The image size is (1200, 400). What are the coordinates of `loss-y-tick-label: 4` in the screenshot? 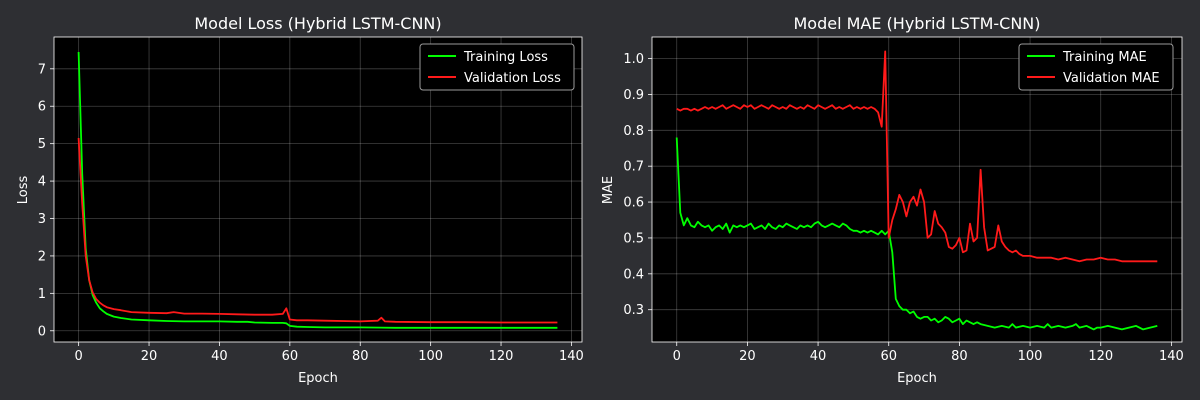 It's located at (42, 182).